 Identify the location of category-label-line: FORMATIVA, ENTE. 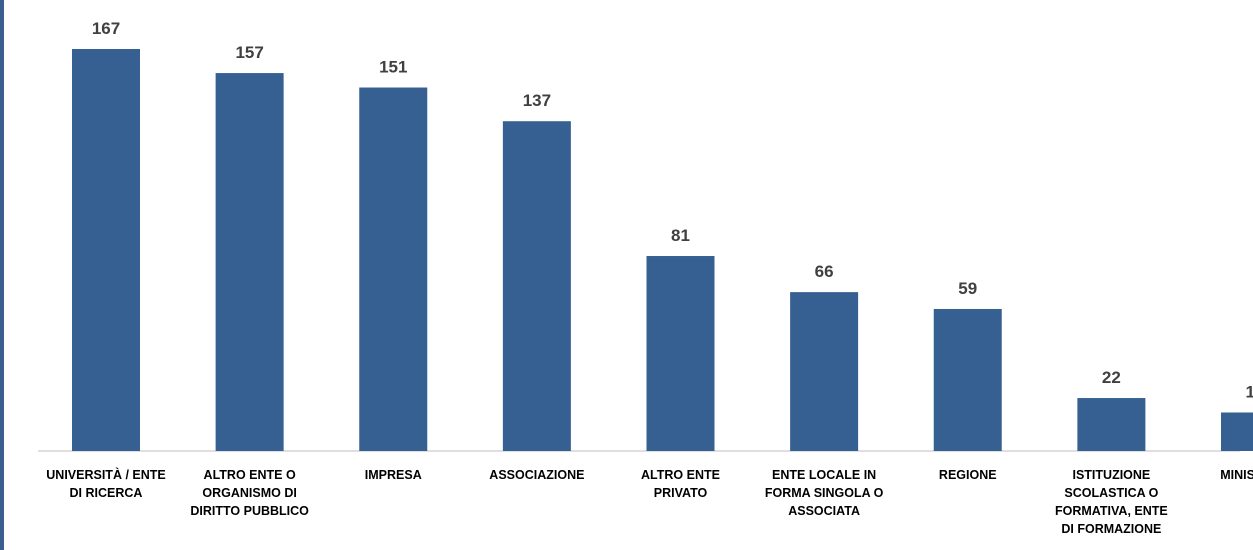
(1111, 511).